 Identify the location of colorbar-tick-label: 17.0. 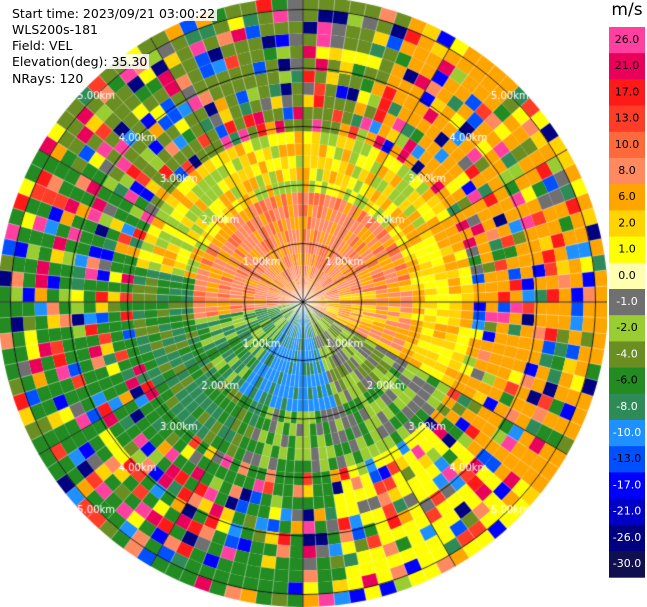
(627, 91).